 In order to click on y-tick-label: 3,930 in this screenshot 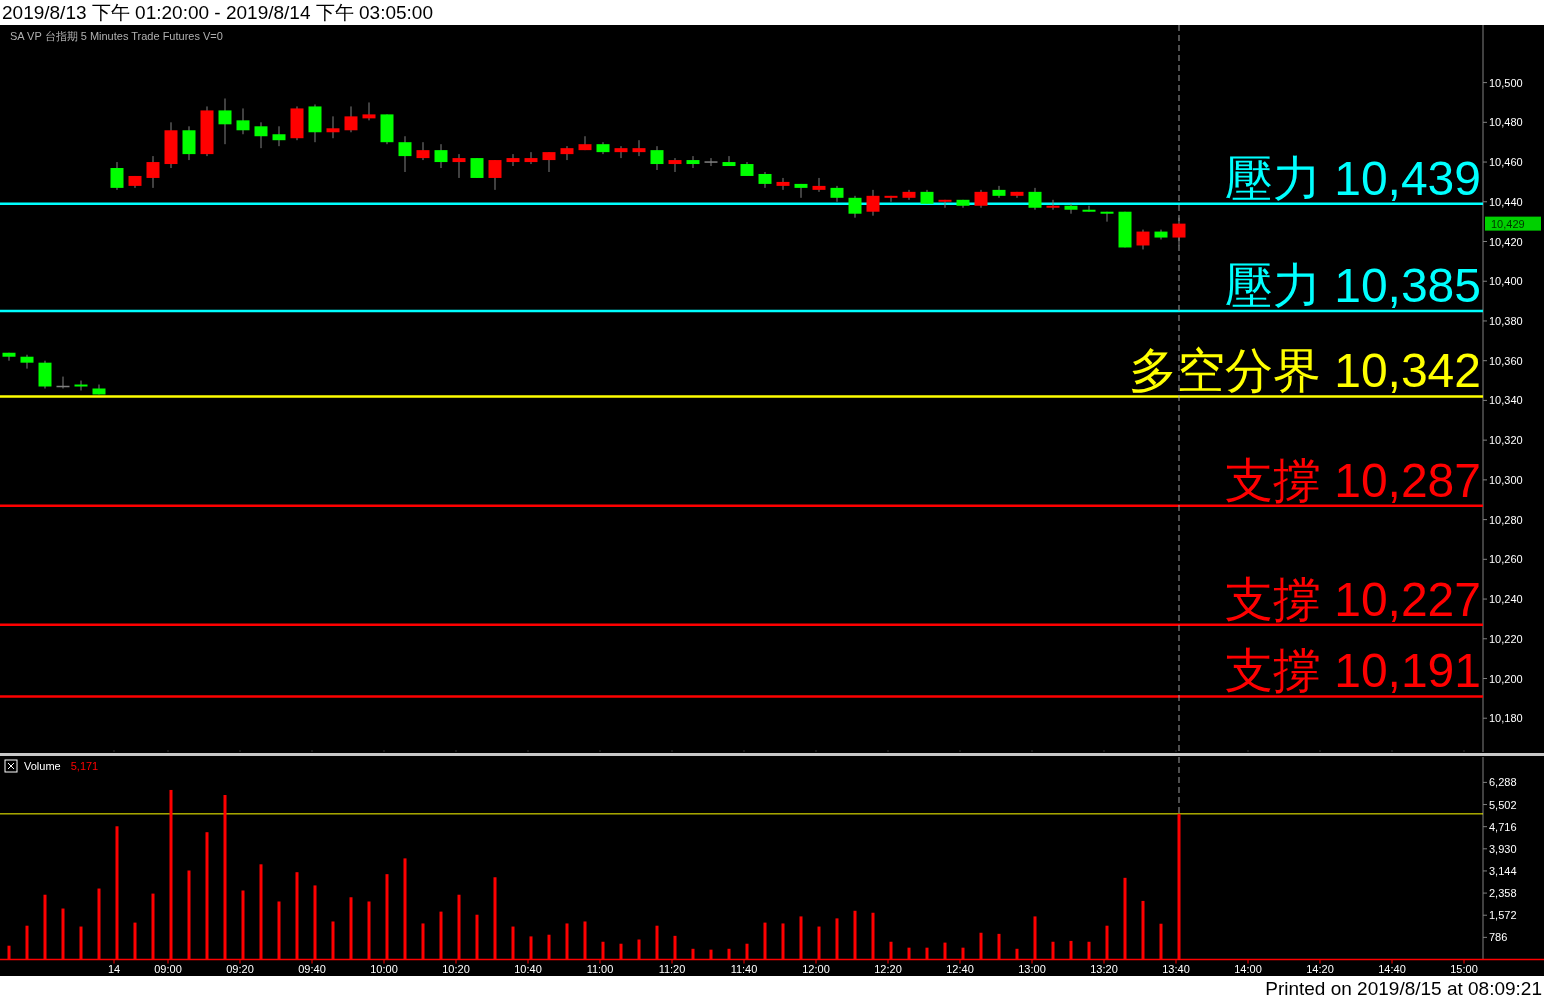, I will do `click(1503, 848)`.